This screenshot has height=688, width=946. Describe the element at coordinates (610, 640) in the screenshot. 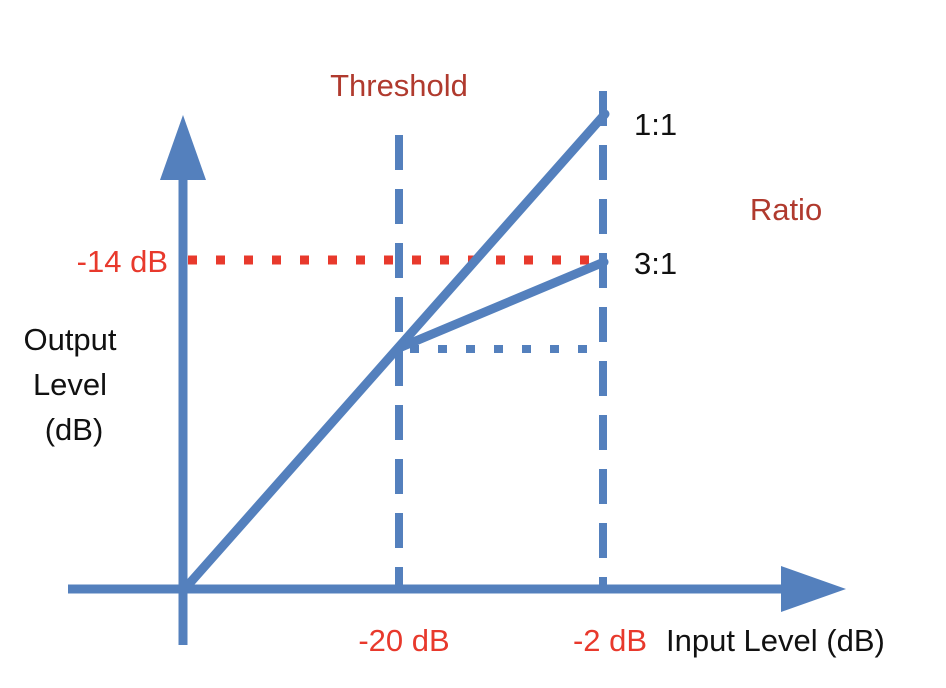

I see `x-tick-input-label: -2 dB` at that location.